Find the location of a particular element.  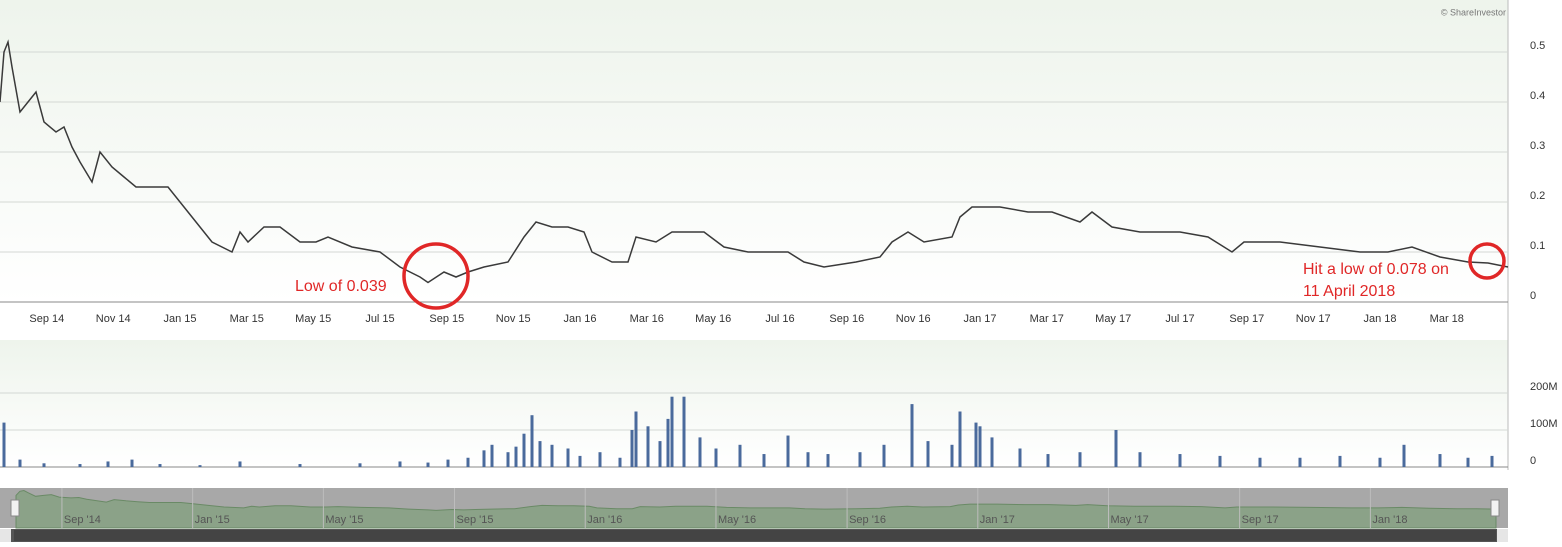

annotation: Hit a low of 0.078 on is located at coordinates (1376, 269).